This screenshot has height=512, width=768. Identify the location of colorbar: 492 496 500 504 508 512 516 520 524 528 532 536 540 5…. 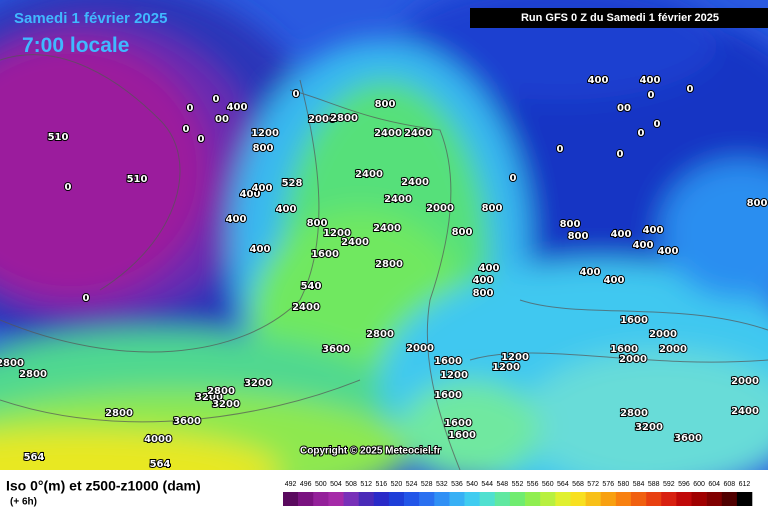
(518, 493).